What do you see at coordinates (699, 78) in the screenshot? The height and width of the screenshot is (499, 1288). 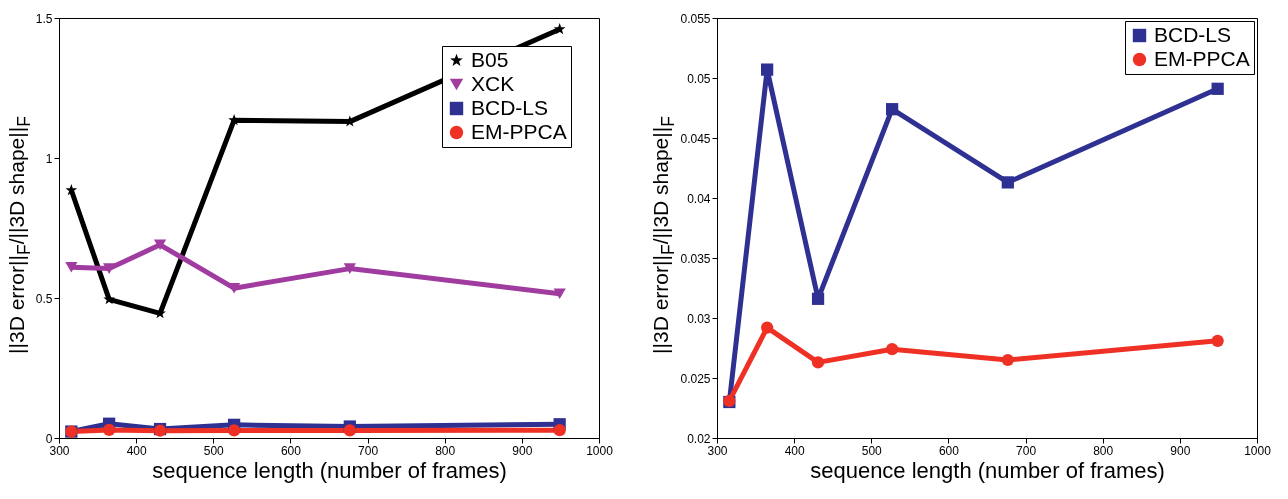 I see `y-tick-label: 0.05` at bounding box center [699, 78].